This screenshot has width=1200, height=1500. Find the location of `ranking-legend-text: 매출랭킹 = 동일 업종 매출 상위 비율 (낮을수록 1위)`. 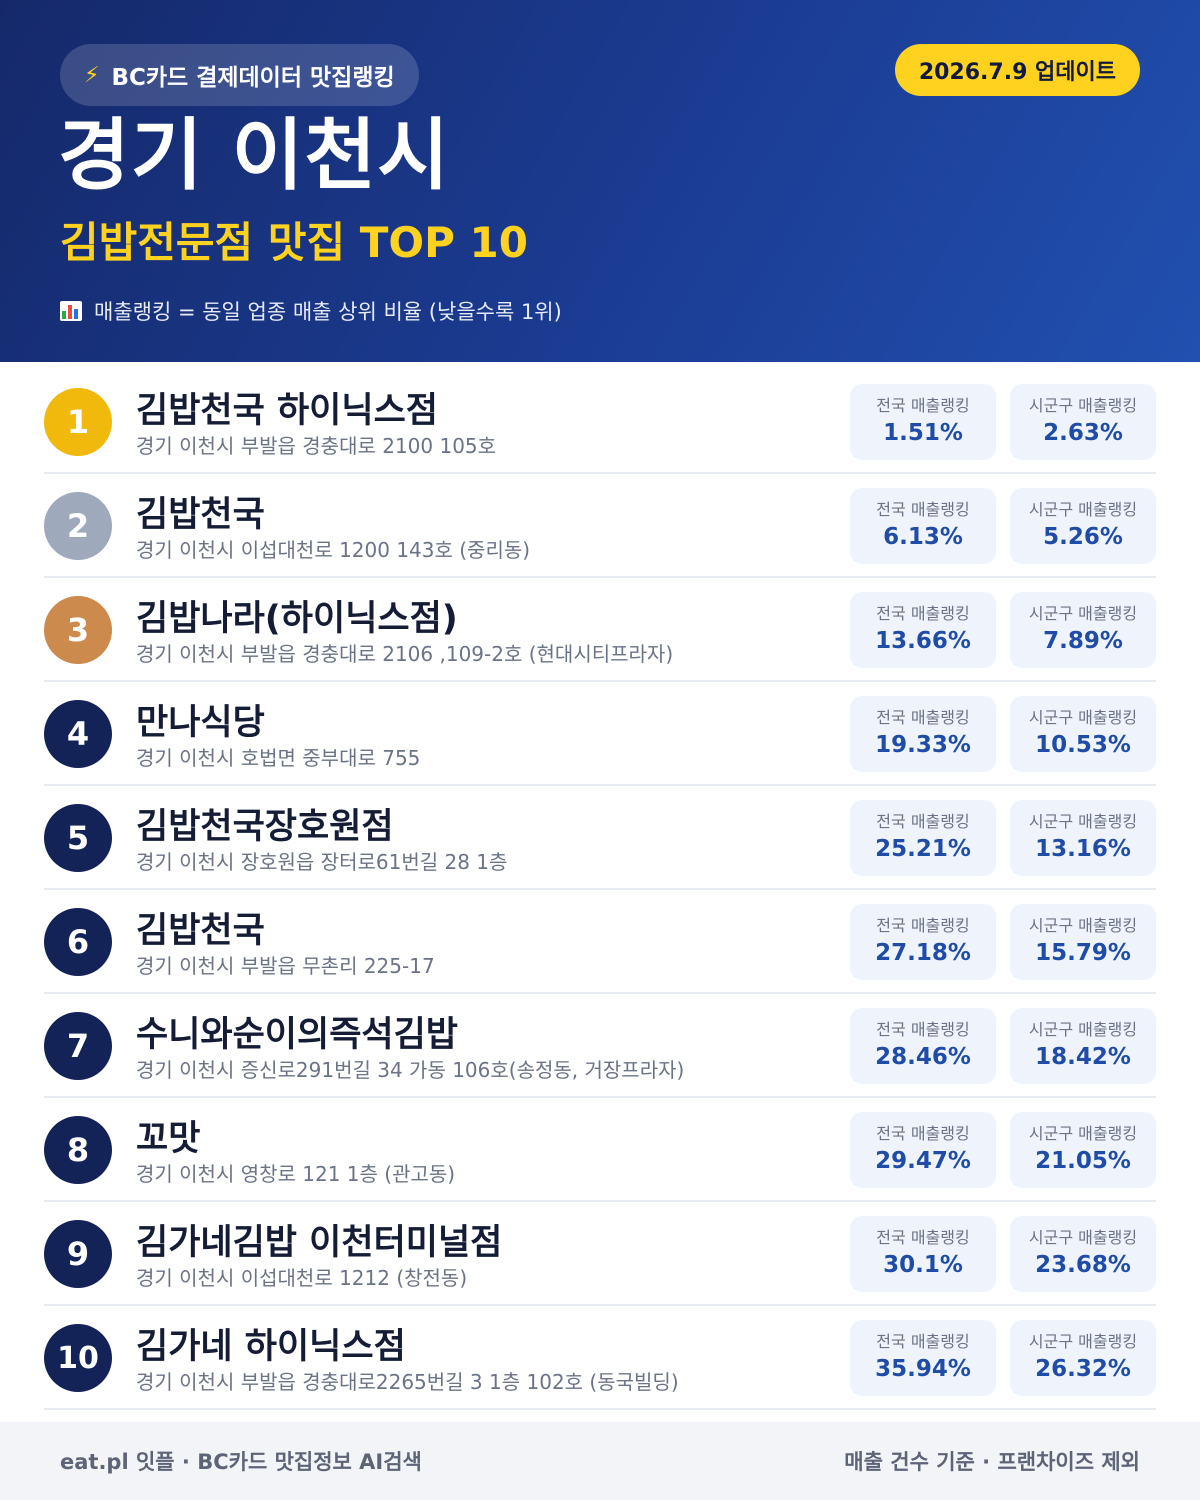

ranking-legend-text: 매출랭킹 = 동일 업종 매출 상위 비율 (낮을수록 1위) is located at coordinates (328, 312).